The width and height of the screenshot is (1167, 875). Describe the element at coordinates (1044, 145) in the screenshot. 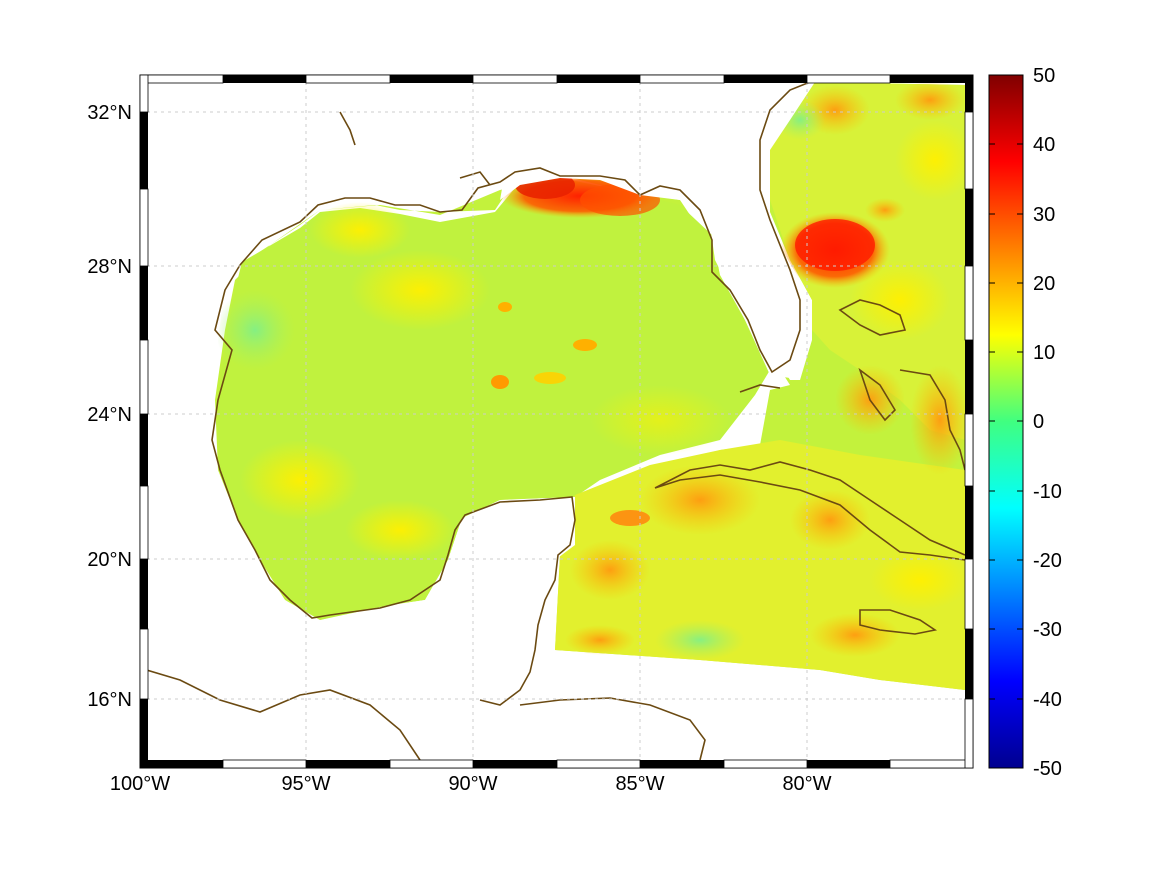

I see `colorbar-label-40: 40` at that location.